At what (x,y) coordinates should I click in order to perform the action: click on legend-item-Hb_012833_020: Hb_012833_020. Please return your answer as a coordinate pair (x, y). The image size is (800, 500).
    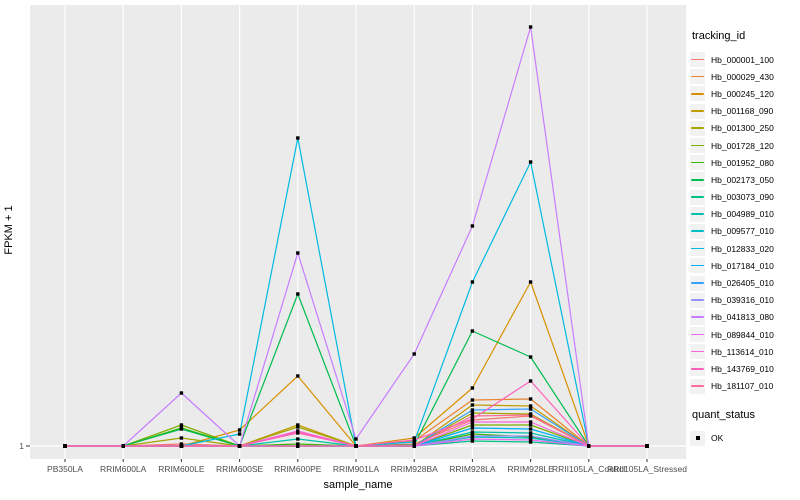
    Looking at the image, I should click on (744, 248).